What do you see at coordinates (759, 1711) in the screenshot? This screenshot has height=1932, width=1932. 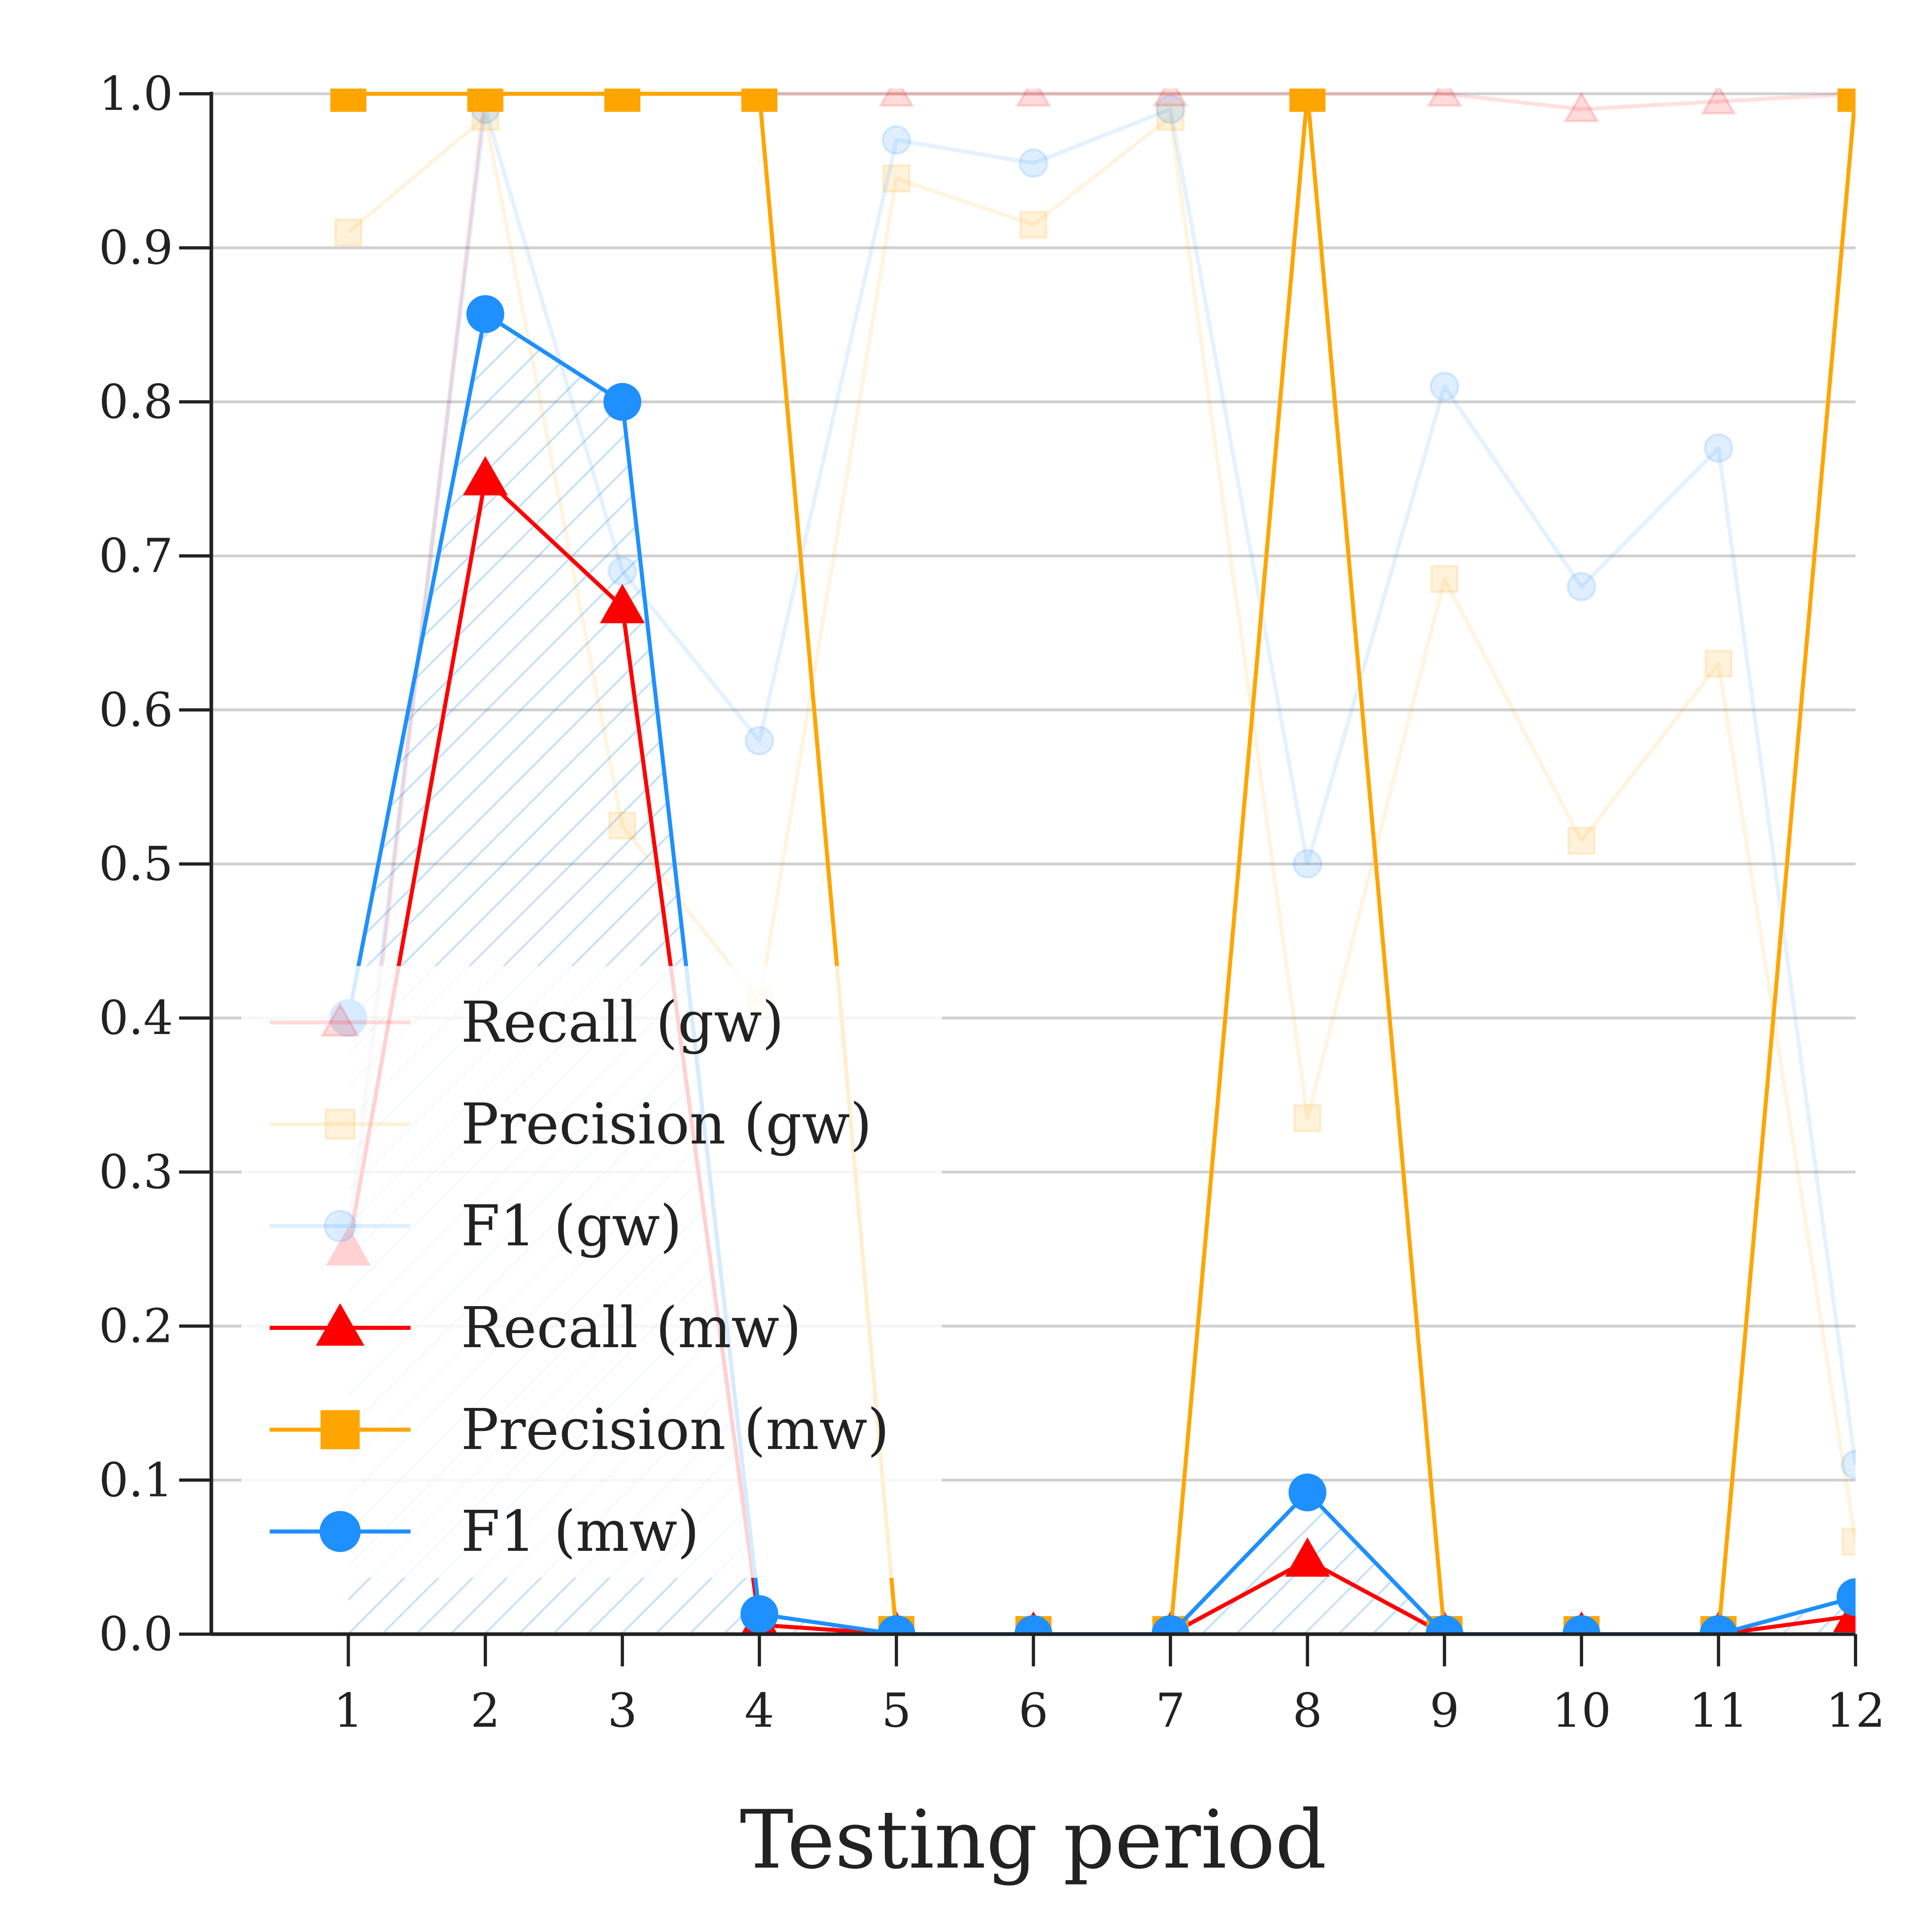 I see `x-tick-label: 4` at bounding box center [759, 1711].